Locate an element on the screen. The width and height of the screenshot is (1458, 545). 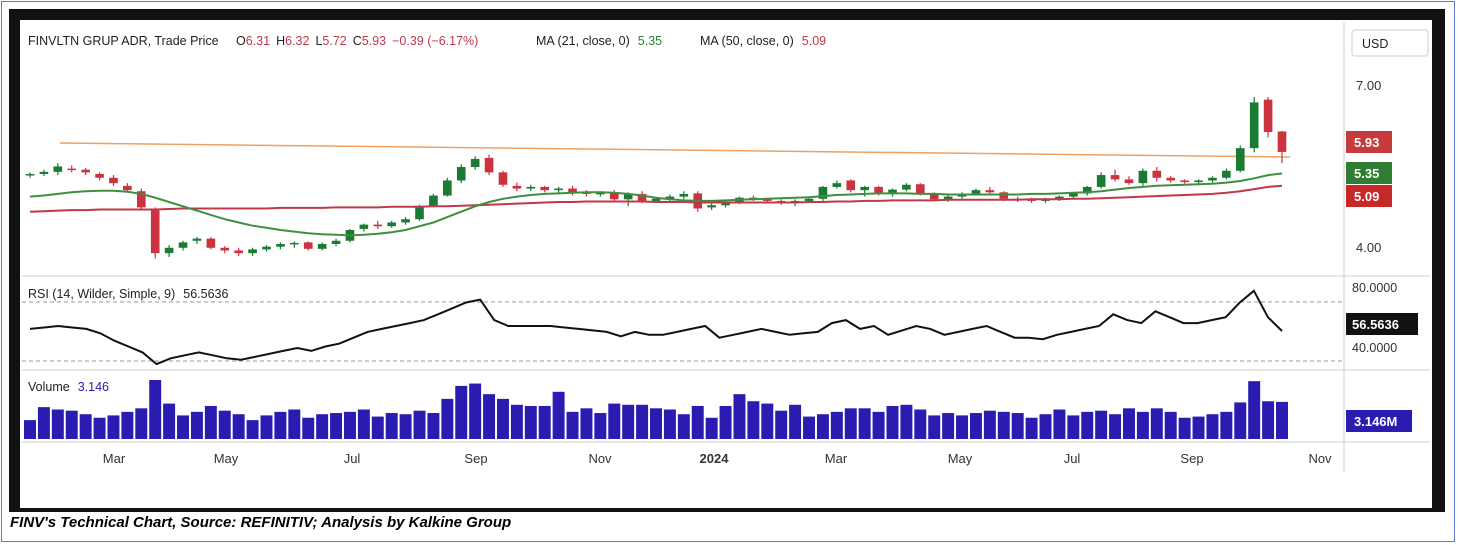
header-ma50-label: MA (50, close, 0) is located at coordinates (747, 41).